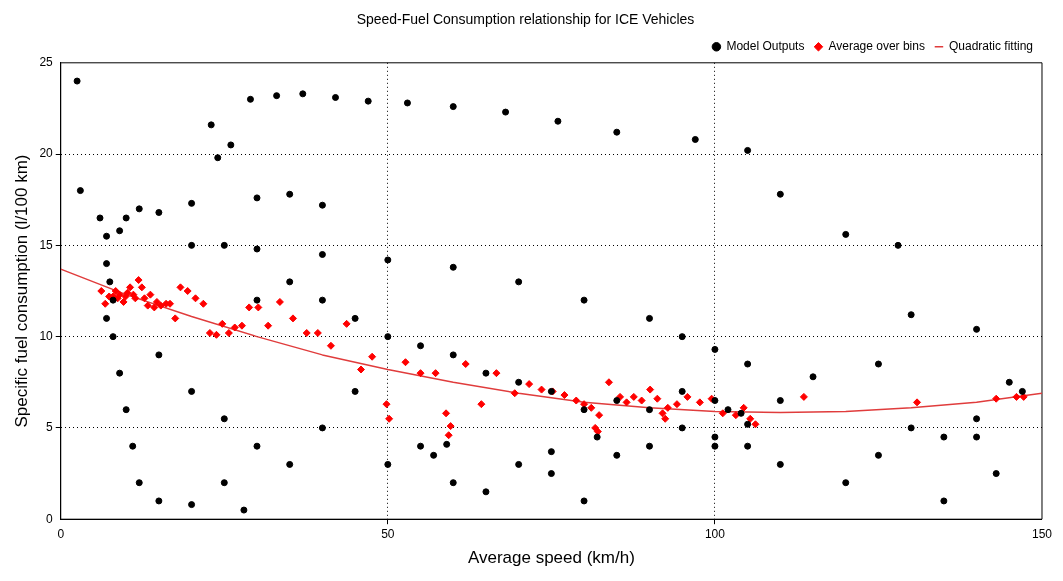 The width and height of the screenshot is (1063, 581). What do you see at coordinates (765, 46) in the screenshot?
I see `legend-label: Model Outputs` at bounding box center [765, 46].